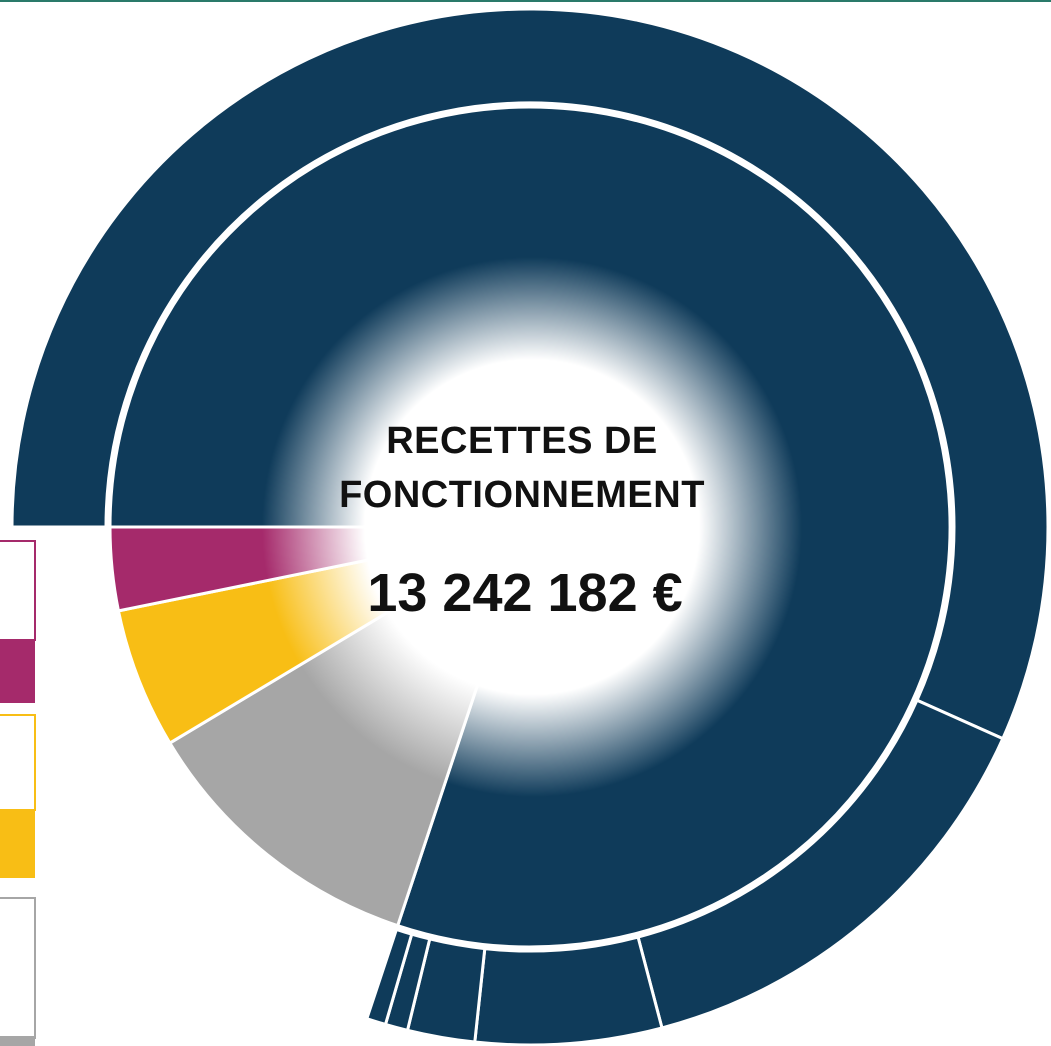  Describe the element at coordinates (522, 468) in the screenshot. I see `chart-title: RECETTES DE FONCTIONNEMENT` at that location.